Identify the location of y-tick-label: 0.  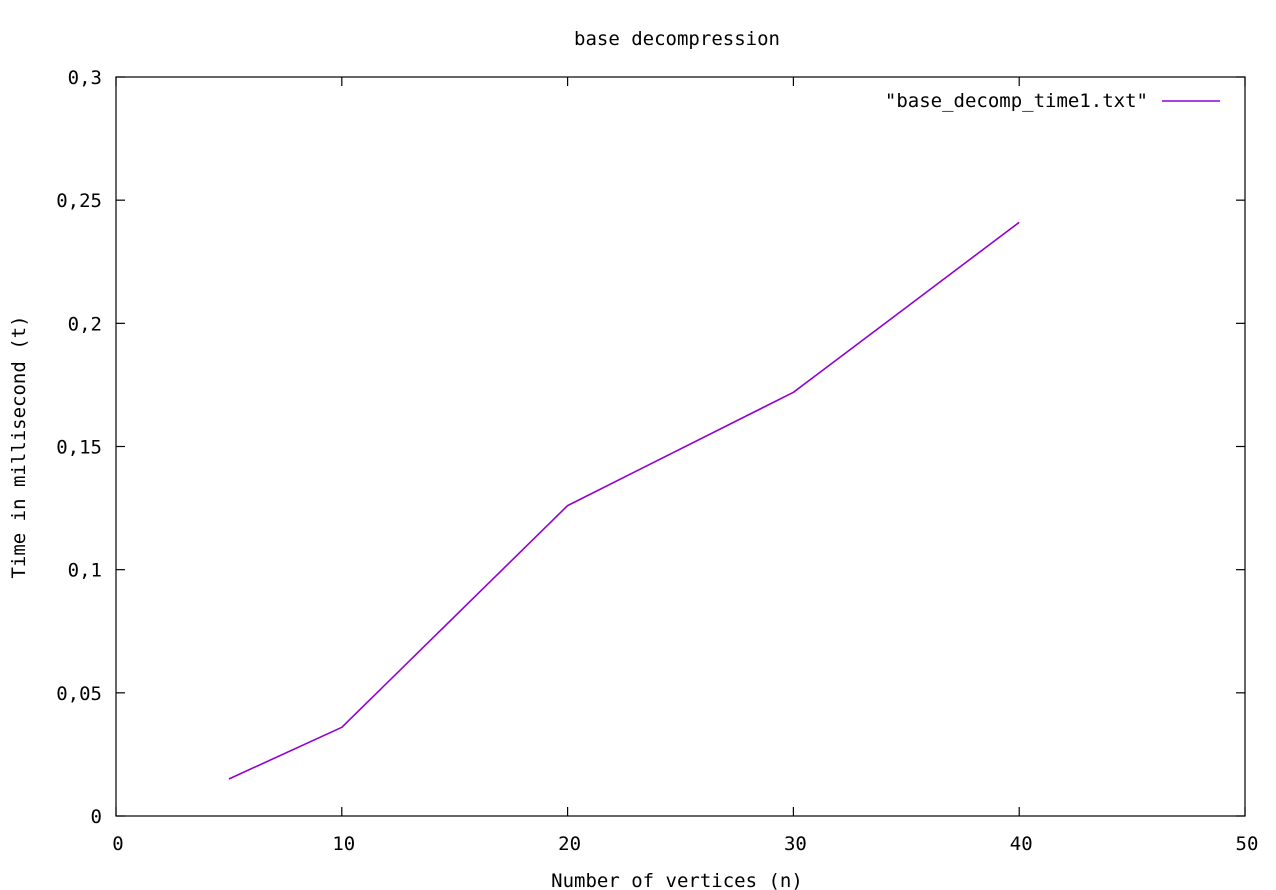
(96, 817).